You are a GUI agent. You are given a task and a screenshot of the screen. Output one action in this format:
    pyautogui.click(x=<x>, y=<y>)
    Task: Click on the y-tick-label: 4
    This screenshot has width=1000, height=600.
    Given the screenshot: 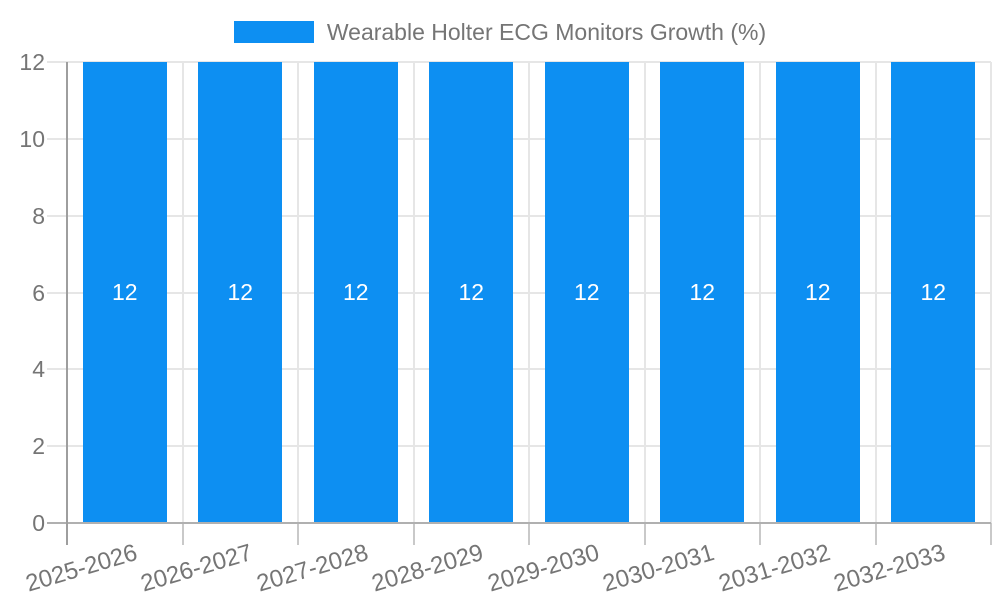 What is the action you would take?
    pyautogui.click(x=38, y=369)
    